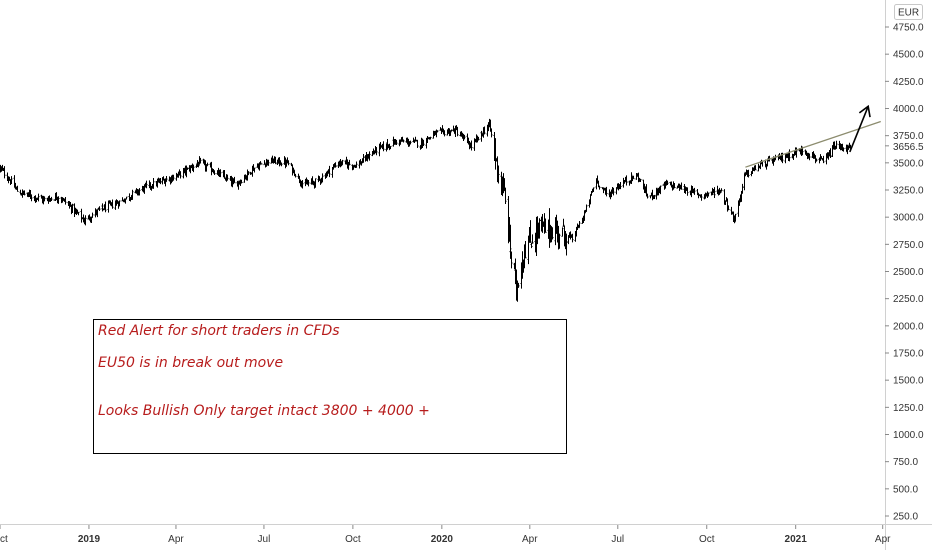  What do you see at coordinates (908, 191) in the screenshot?
I see `y-tick-label: 3250.0` at bounding box center [908, 191].